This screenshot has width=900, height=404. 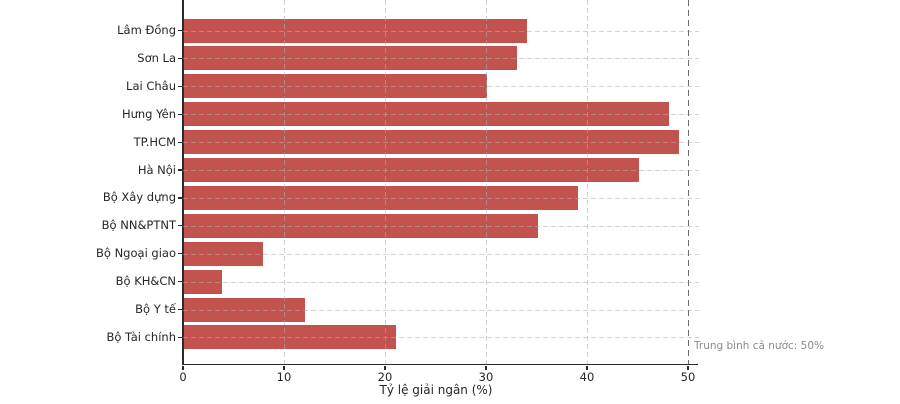 What do you see at coordinates (183, 182) in the screenshot?
I see `y-axis-spine` at bounding box center [183, 182].